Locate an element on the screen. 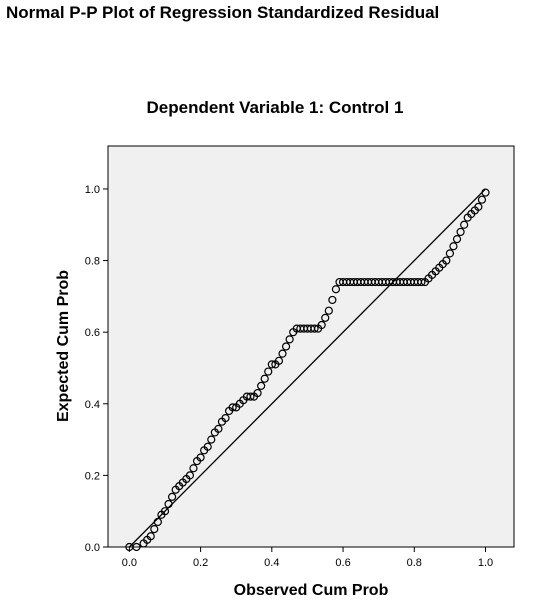 The width and height of the screenshot is (550, 603). x-tick-label: 1.0 is located at coordinates (485, 563).